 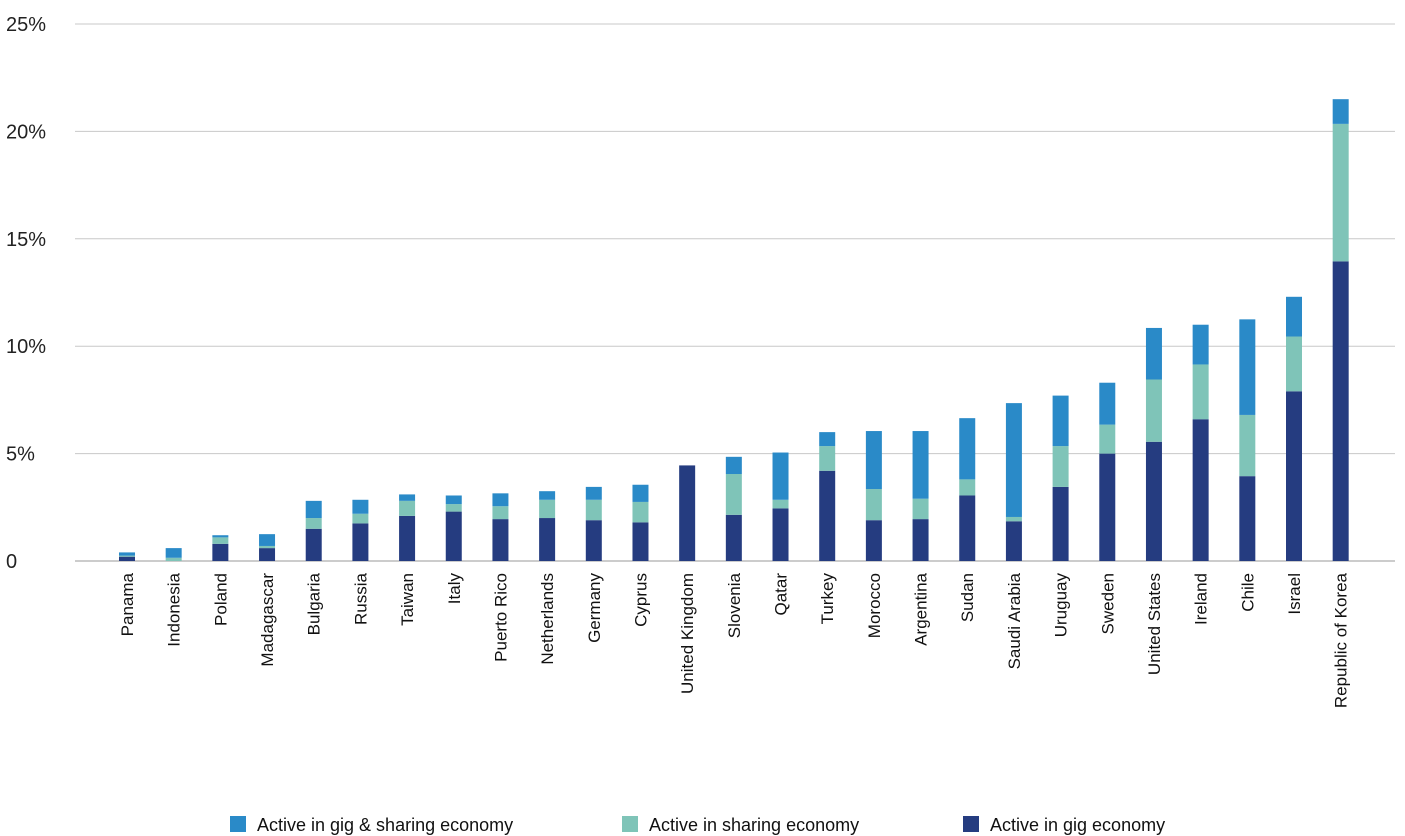 I want to click on x-tick-label: Russia, so click(x=360, y=598).